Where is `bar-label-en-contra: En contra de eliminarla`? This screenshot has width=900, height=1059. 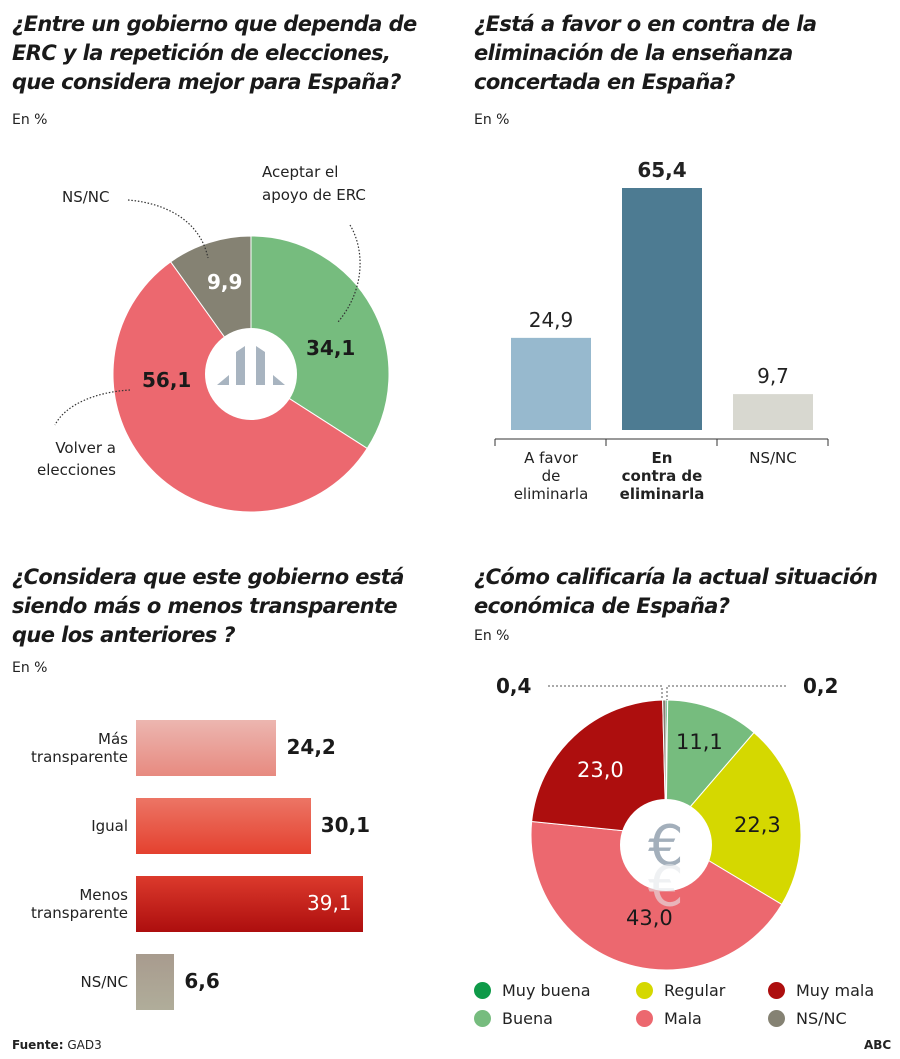 bar-label-en-contra: En contra de eliminarla is located at coordinates (662, 476).